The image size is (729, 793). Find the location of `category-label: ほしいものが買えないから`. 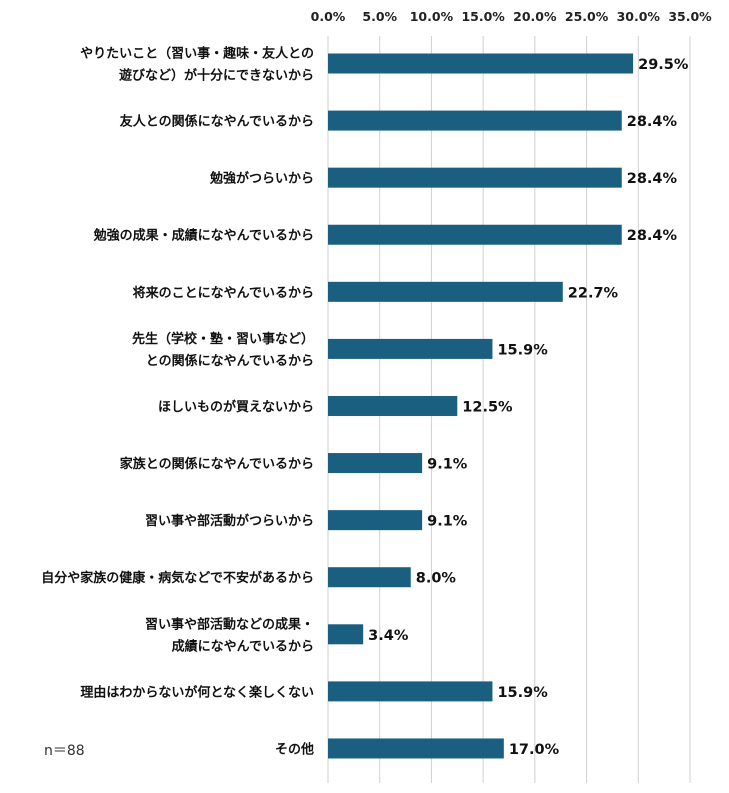

category-label: ほしいものが買えないから is located at coordinates (236, 407).